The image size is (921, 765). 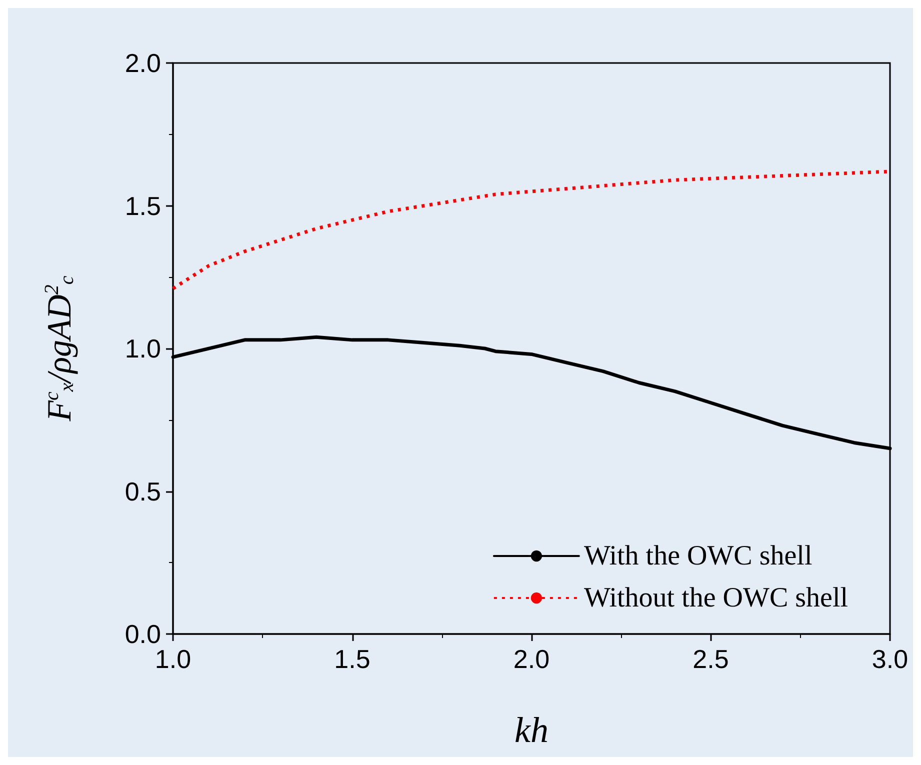 I want to click on x-axis-title: kh, so click(x=531, y=730).